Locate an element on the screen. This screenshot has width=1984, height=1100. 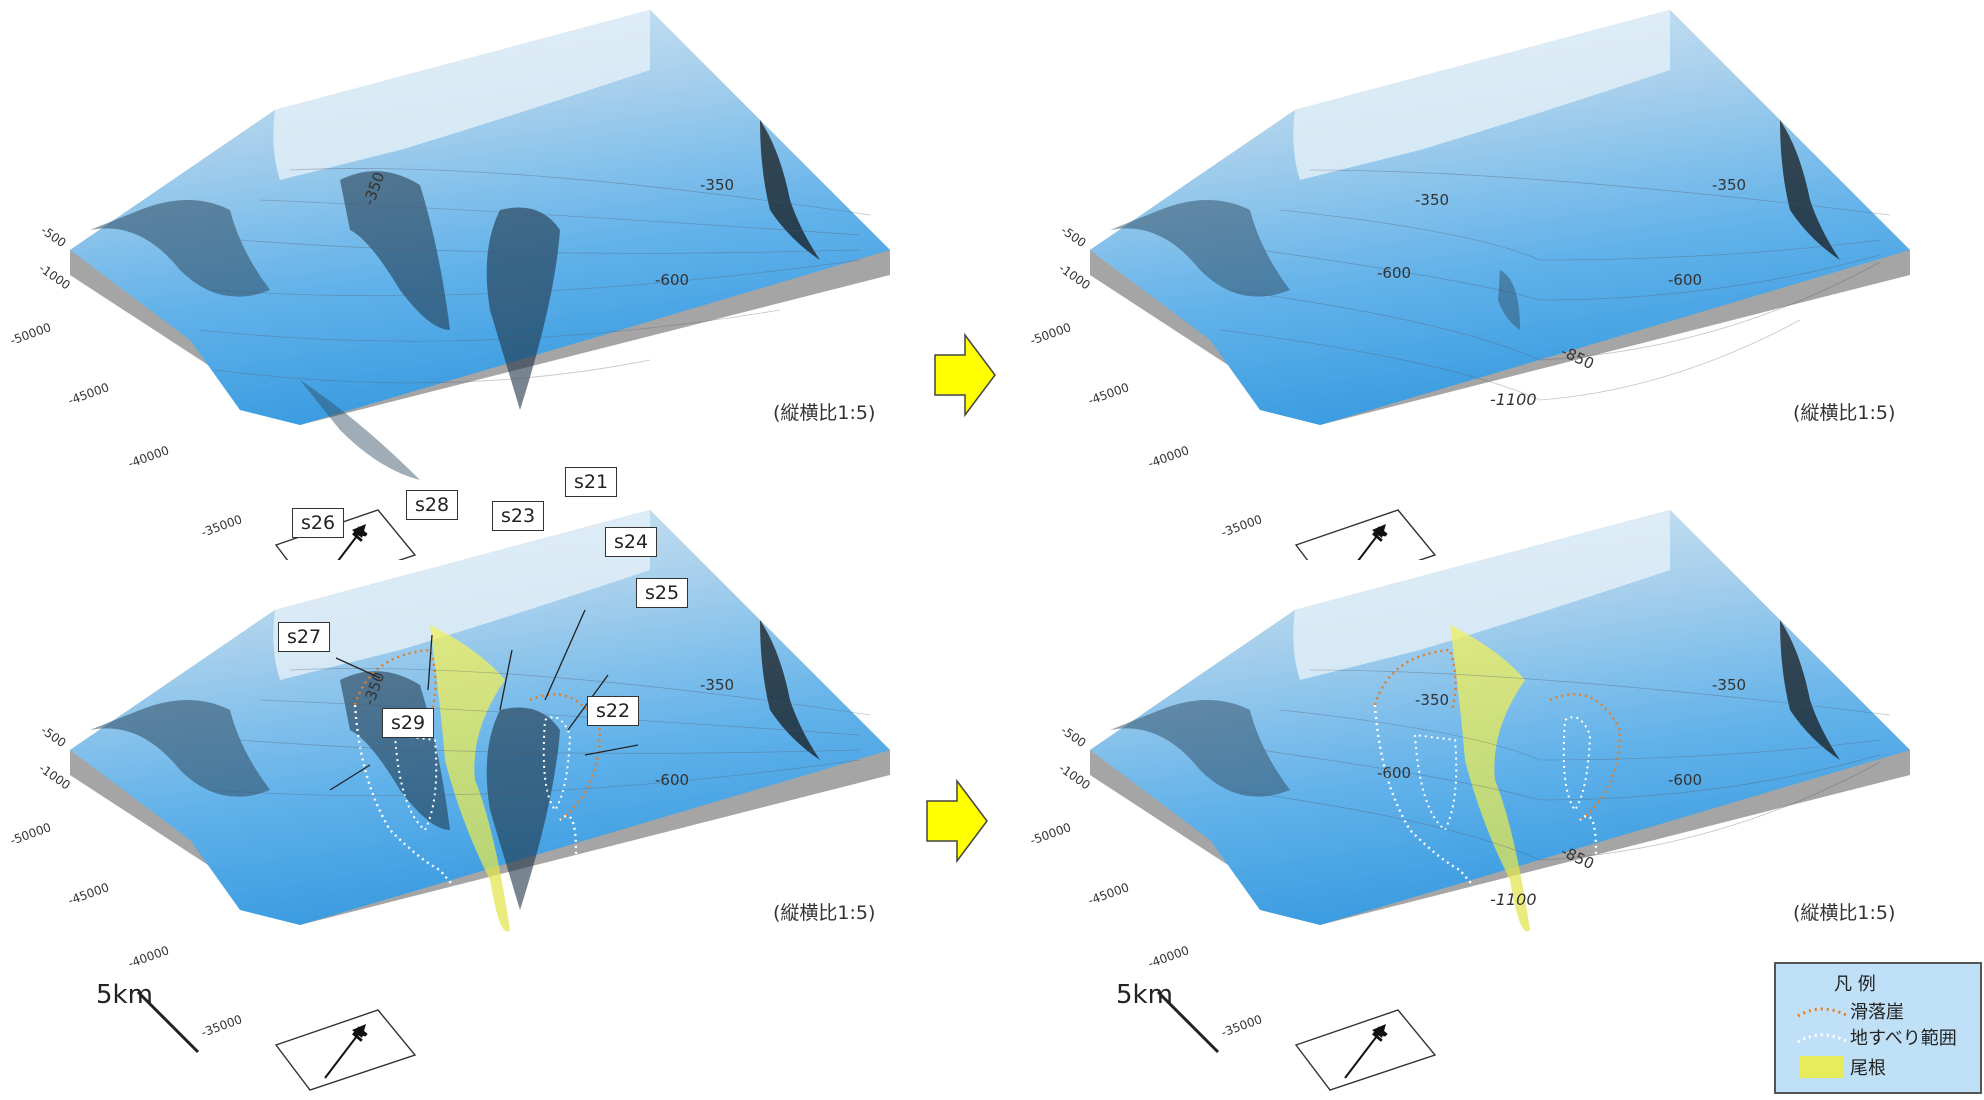
label-s23: s23 is located at coordinates (518, 516).